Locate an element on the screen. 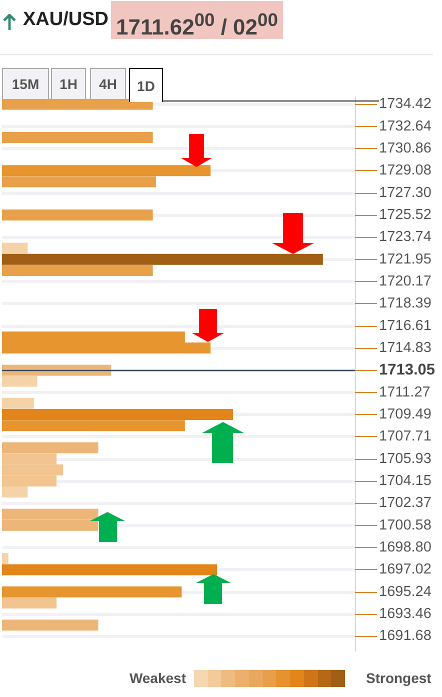 The width and height of the screenshot is (442, 697). y-tick-label: 1698.80 is located at coordinates (405, 548).